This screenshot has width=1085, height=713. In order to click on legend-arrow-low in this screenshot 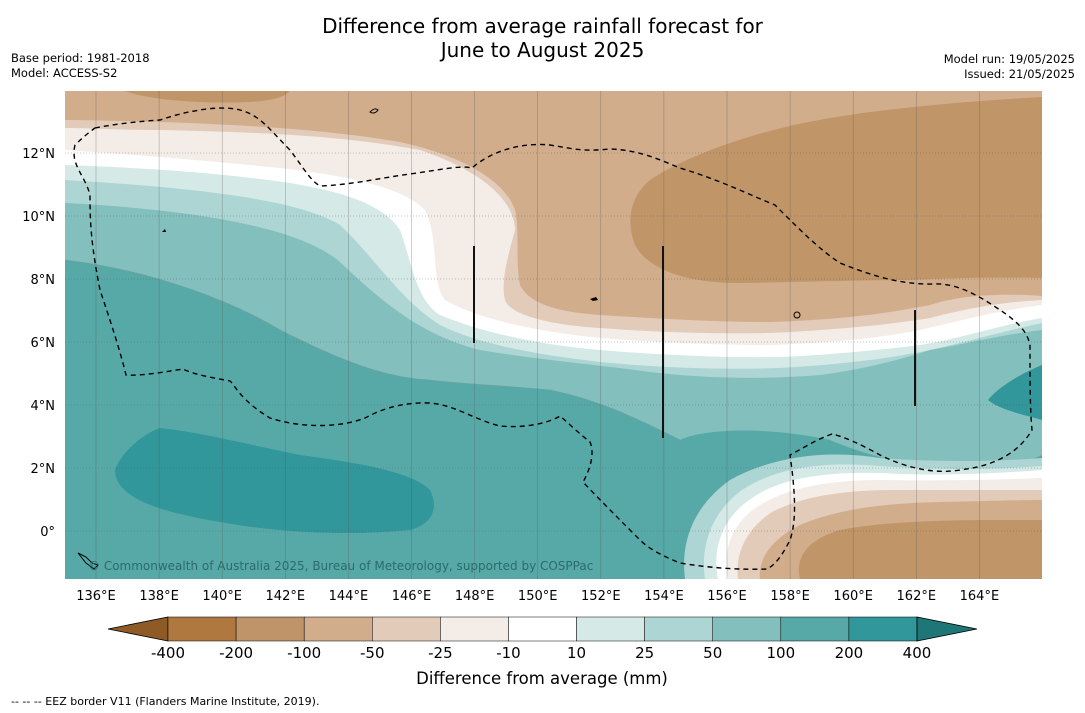, I will do `click(138, 629)`.